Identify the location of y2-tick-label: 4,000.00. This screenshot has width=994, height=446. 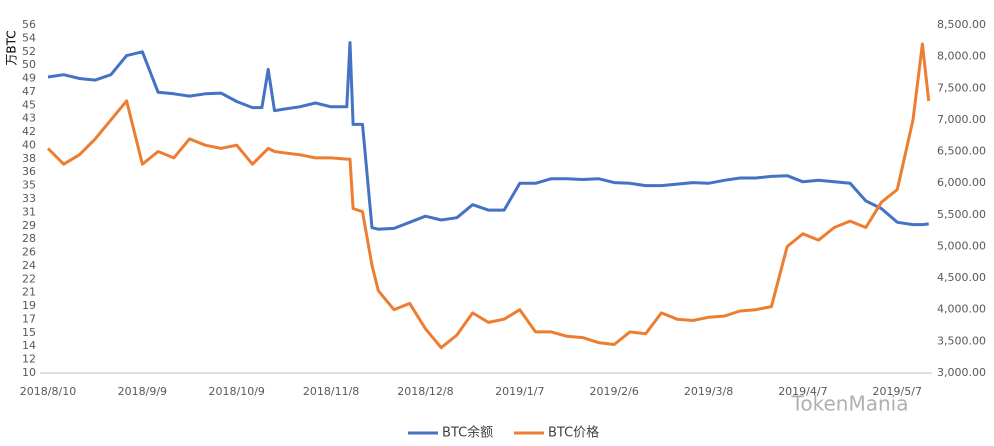
(961, 309).